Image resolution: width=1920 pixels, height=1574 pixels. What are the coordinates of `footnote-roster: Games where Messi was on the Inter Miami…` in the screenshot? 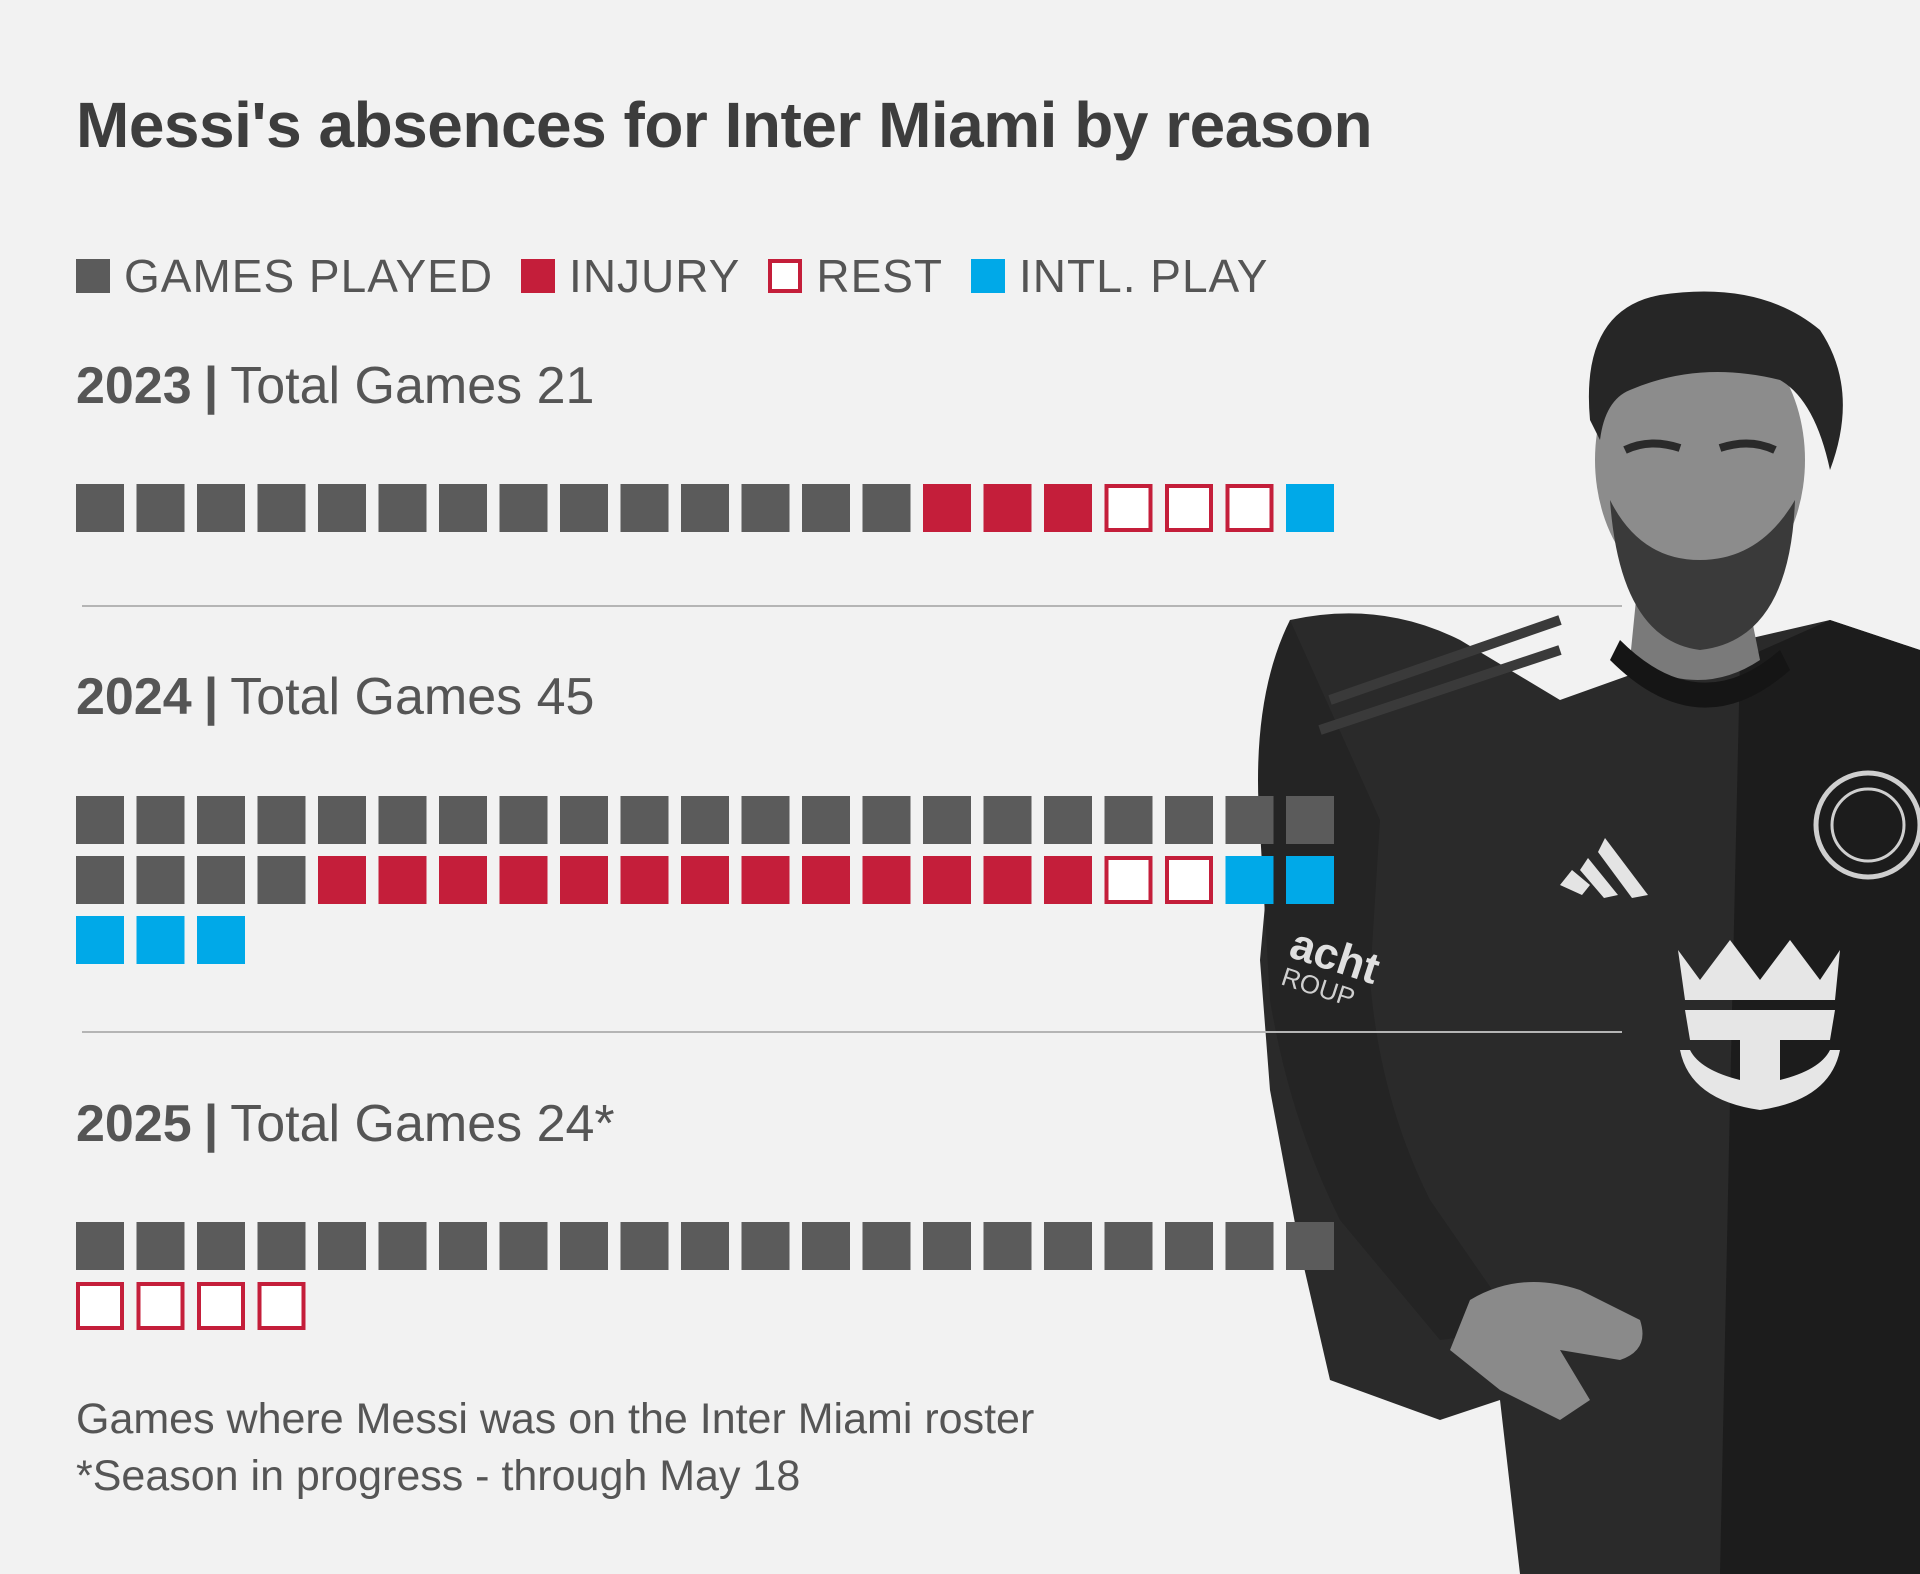 It's located at (555, 1419).